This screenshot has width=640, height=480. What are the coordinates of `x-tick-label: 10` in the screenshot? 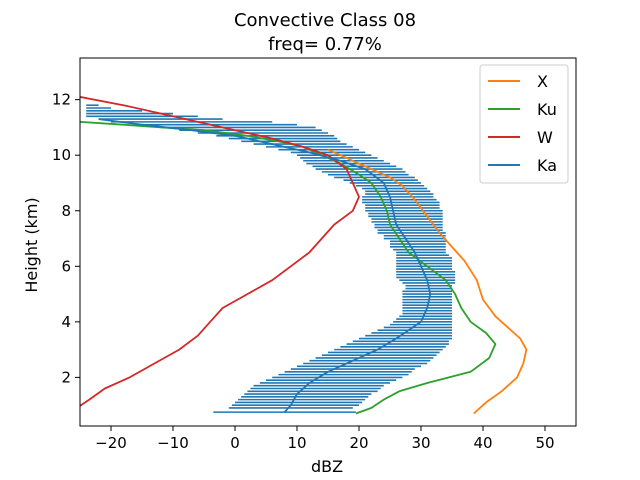 It's located at (296, 443).